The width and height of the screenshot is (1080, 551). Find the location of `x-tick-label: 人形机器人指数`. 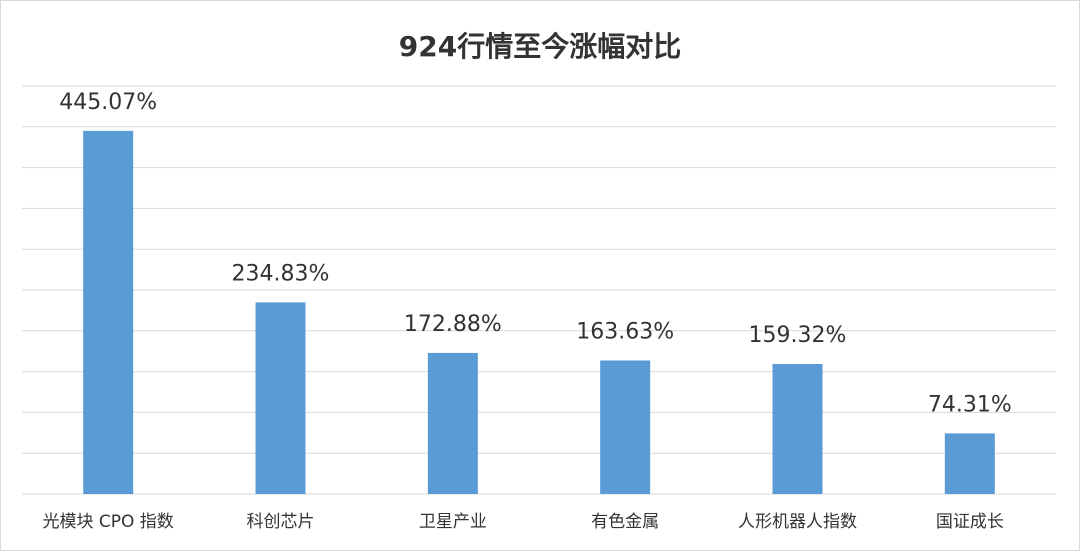

x-tick-label: 人形机器人指数 is located at coordinates (797, 522).